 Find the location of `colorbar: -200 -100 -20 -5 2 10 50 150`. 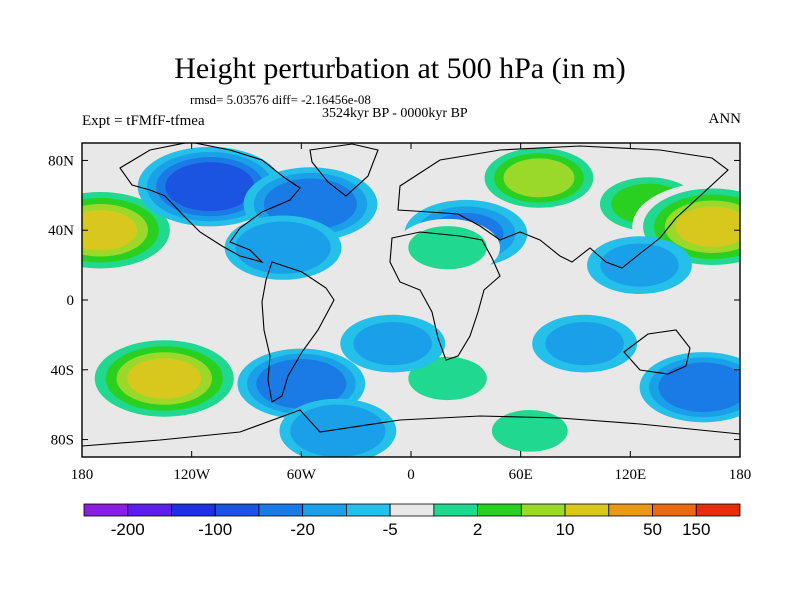

colorbar: -200 -100 -20 -5 2 10 50 150 is located at coordinates (412, 521).